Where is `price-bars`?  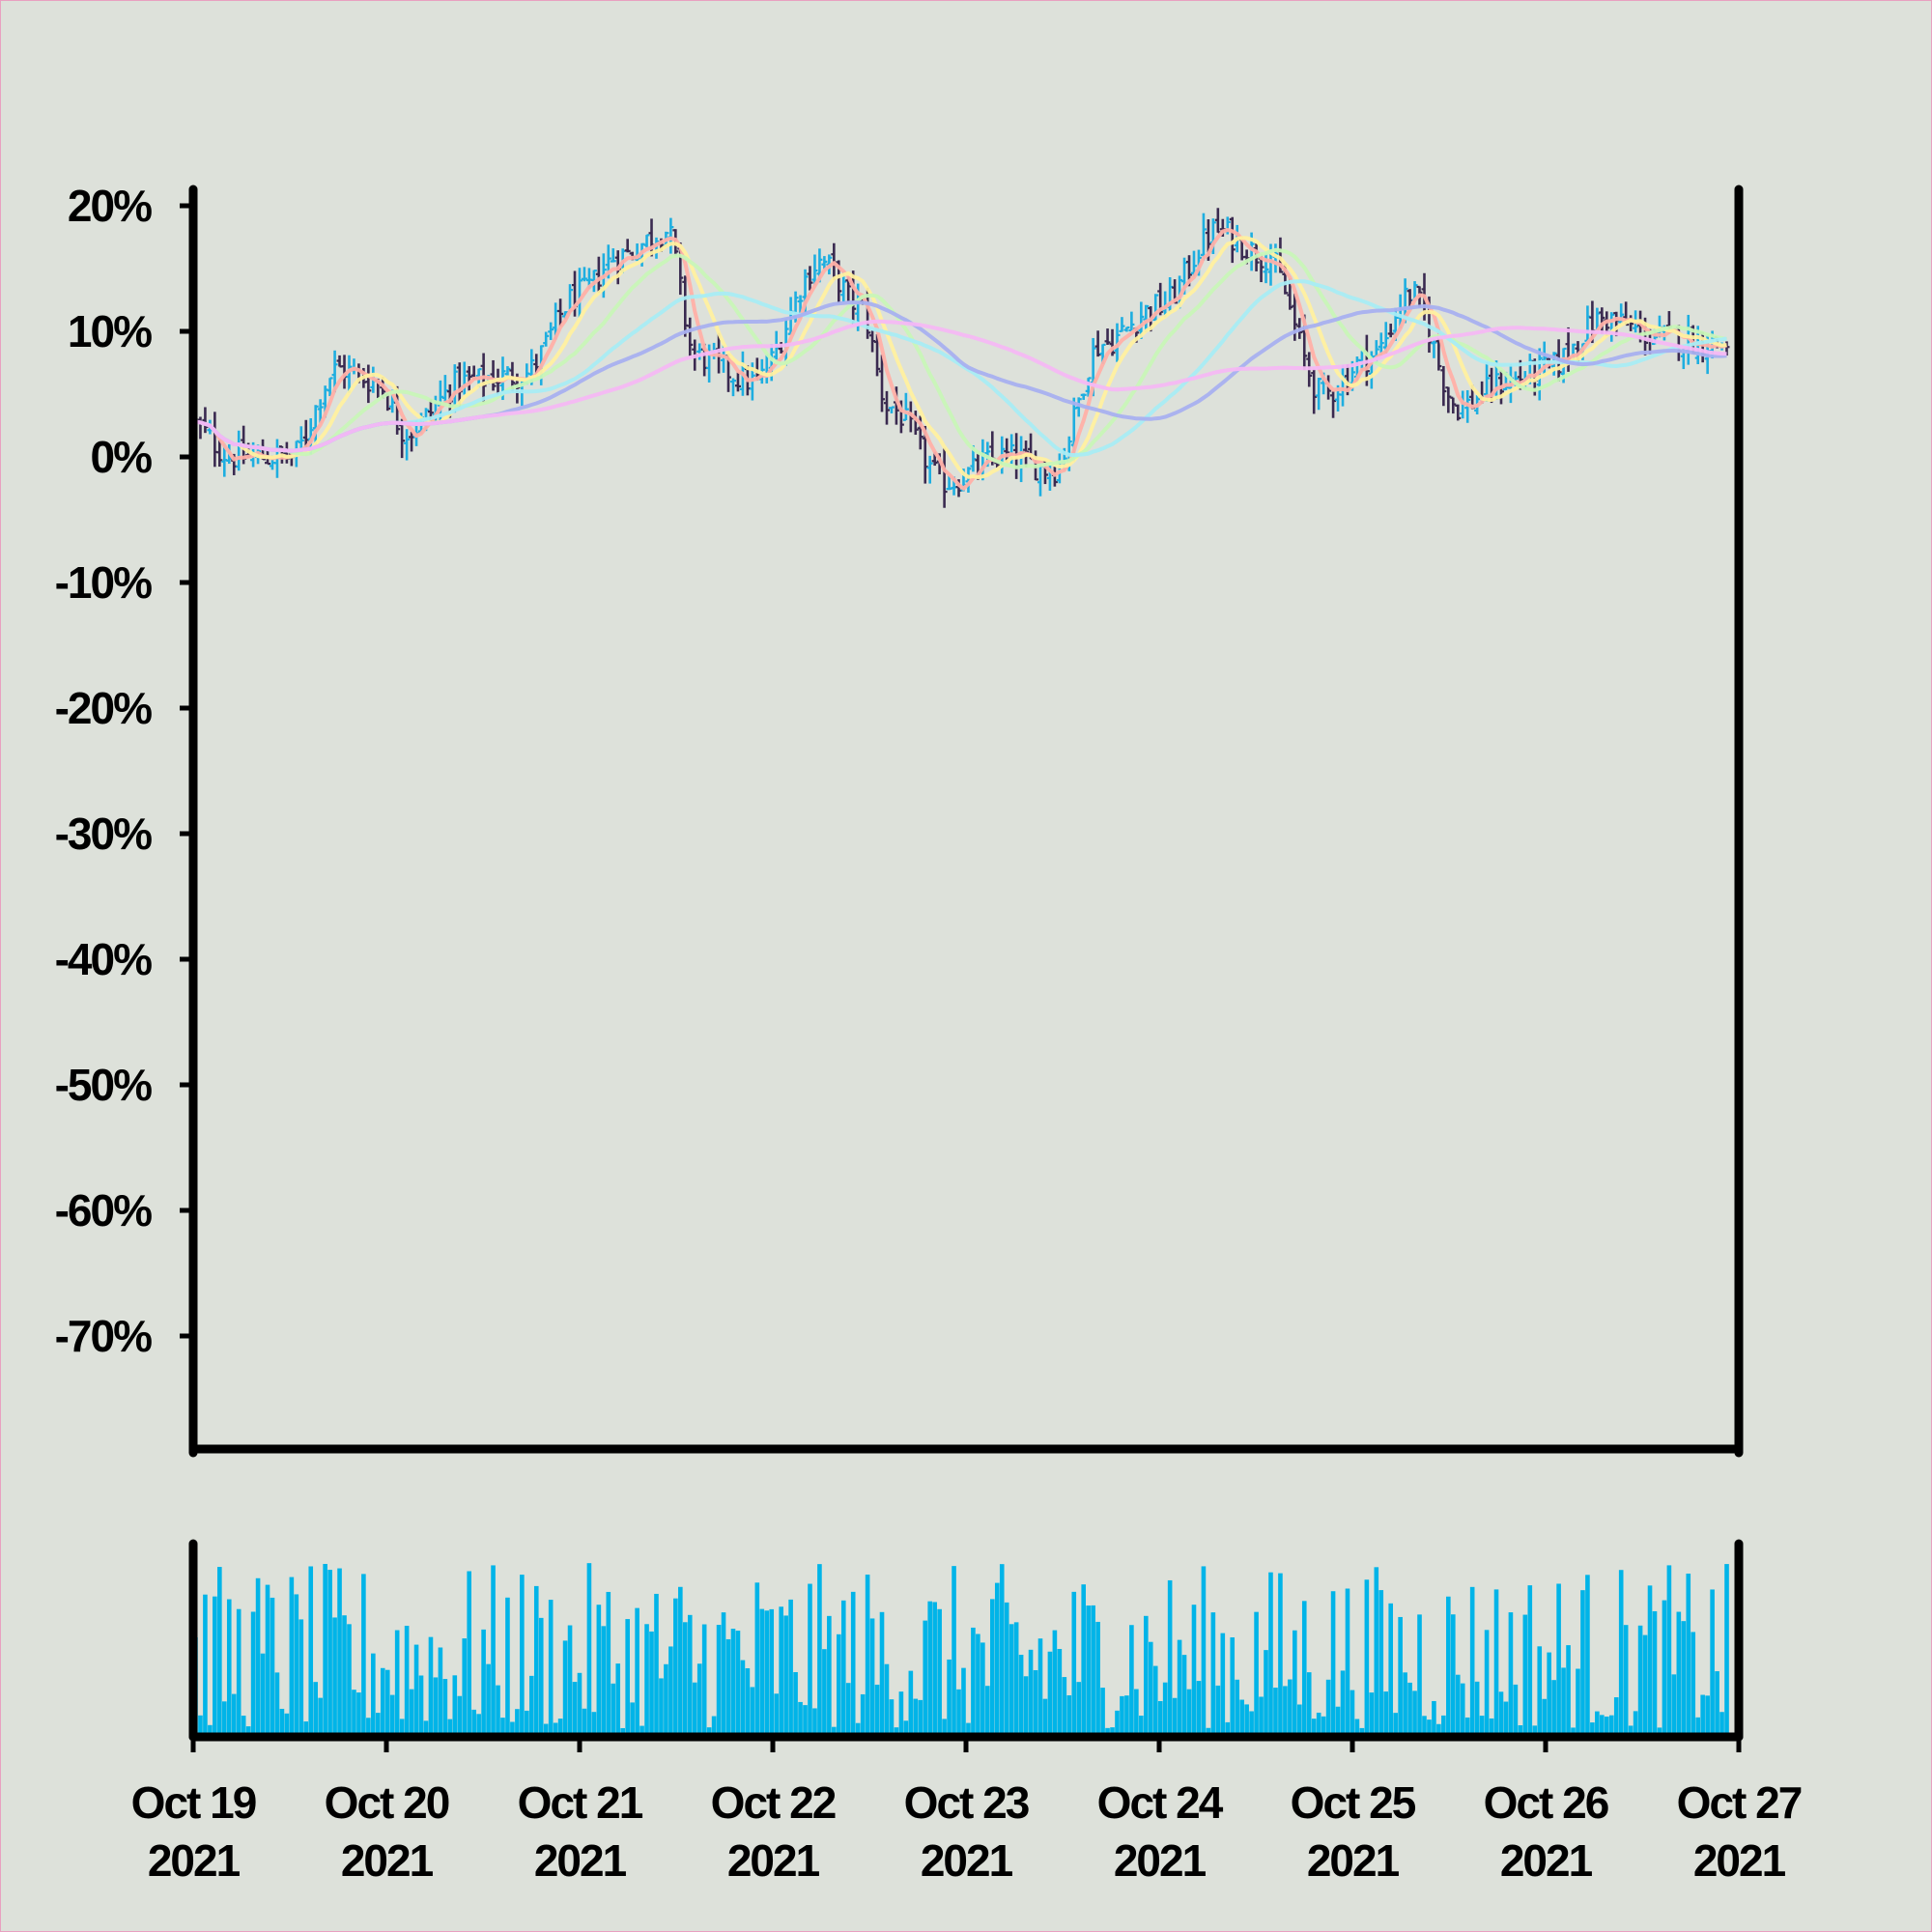 price-bars is located at coordinates (961, 358).